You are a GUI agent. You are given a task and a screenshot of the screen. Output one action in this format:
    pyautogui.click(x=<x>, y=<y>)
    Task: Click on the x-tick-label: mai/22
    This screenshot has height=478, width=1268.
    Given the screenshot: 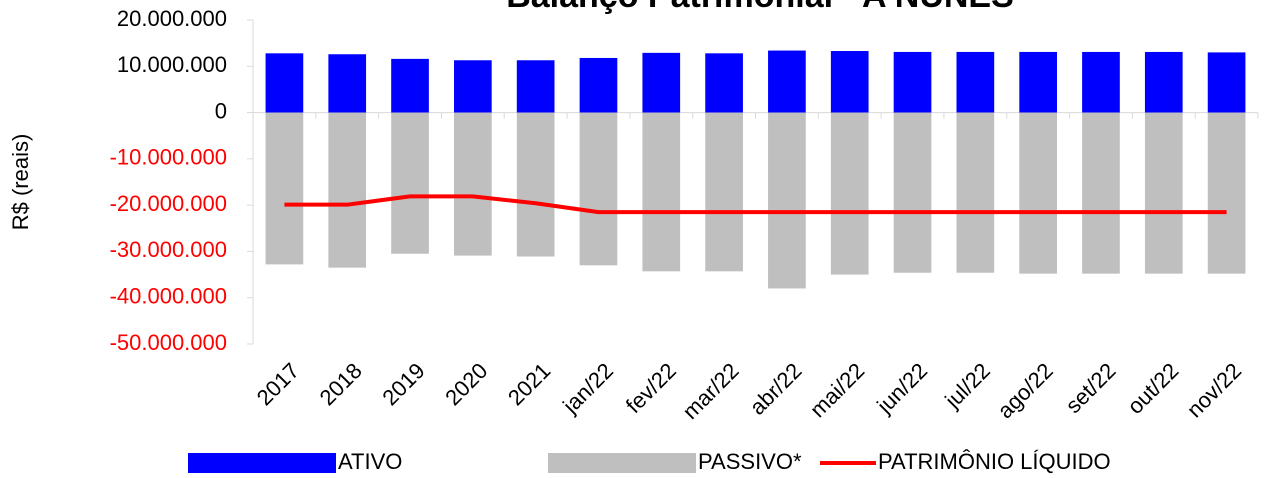 What is the action you would take?
    pyautogui.click(x=837, y=390)
    